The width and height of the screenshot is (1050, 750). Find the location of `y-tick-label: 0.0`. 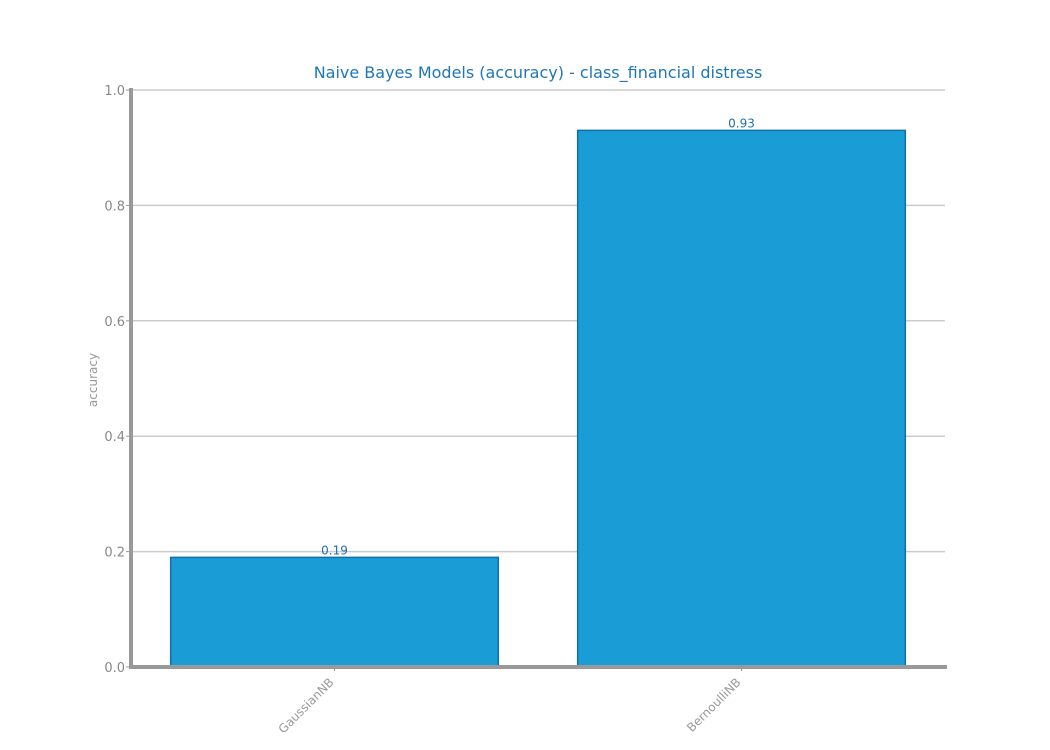

y-tick-label: 0.0 is located at coordinates (114, 668).